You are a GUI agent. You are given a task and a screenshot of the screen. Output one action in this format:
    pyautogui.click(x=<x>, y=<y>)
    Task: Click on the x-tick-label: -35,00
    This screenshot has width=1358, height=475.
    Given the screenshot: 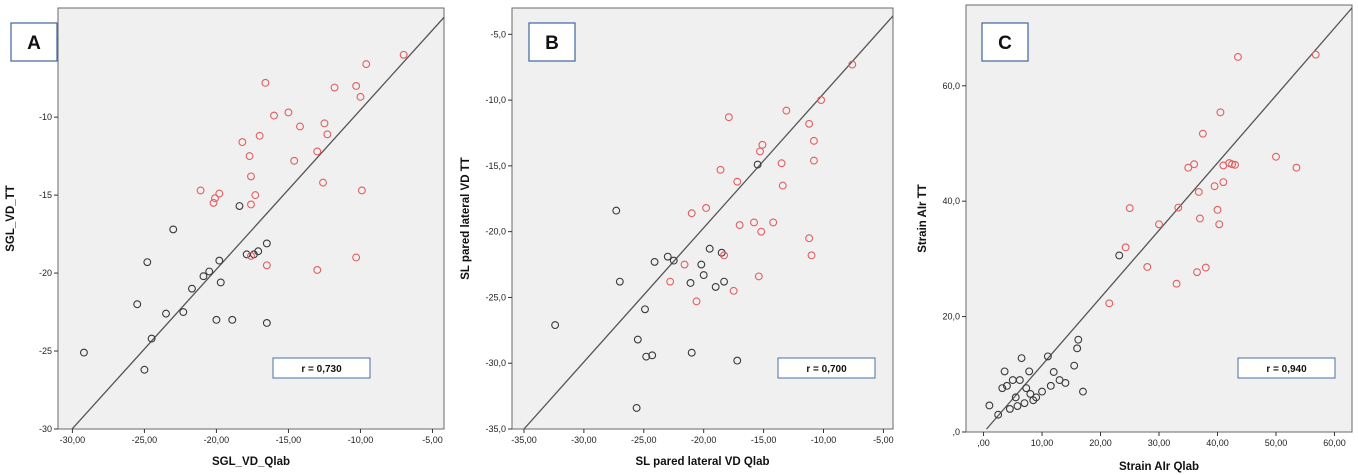 What is the action you would take?
    pyautogui.click(x=524, y=440)
    